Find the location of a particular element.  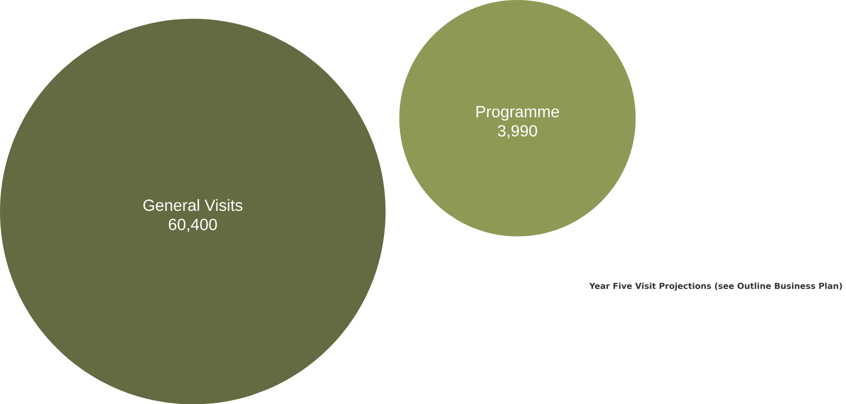

category-label: Programme is located at coordinates (517, 113).